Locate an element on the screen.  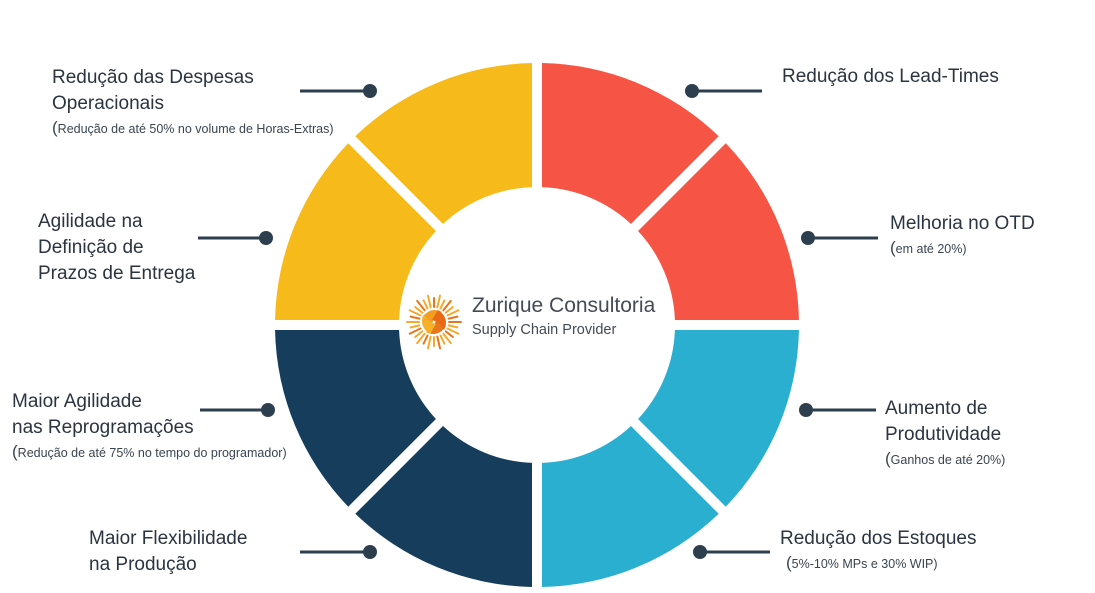
wheel-segment-lead-times is located at coordinates (630, 143).